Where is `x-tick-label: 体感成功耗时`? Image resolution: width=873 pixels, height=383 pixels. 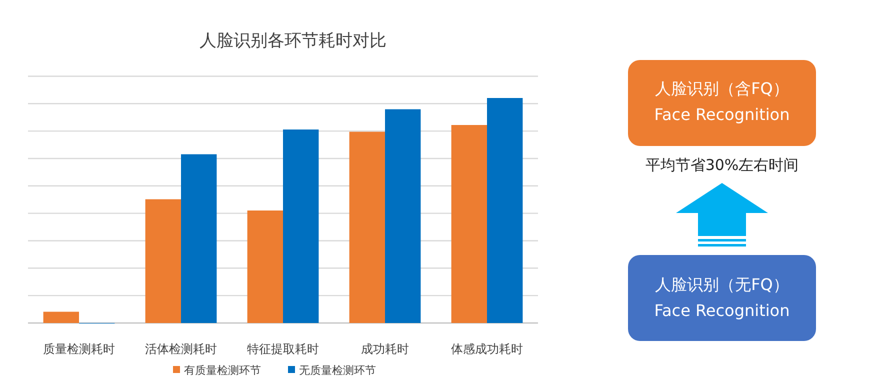 x-tick-label: 体感成功耗时 is located at coordinates (487, 349).